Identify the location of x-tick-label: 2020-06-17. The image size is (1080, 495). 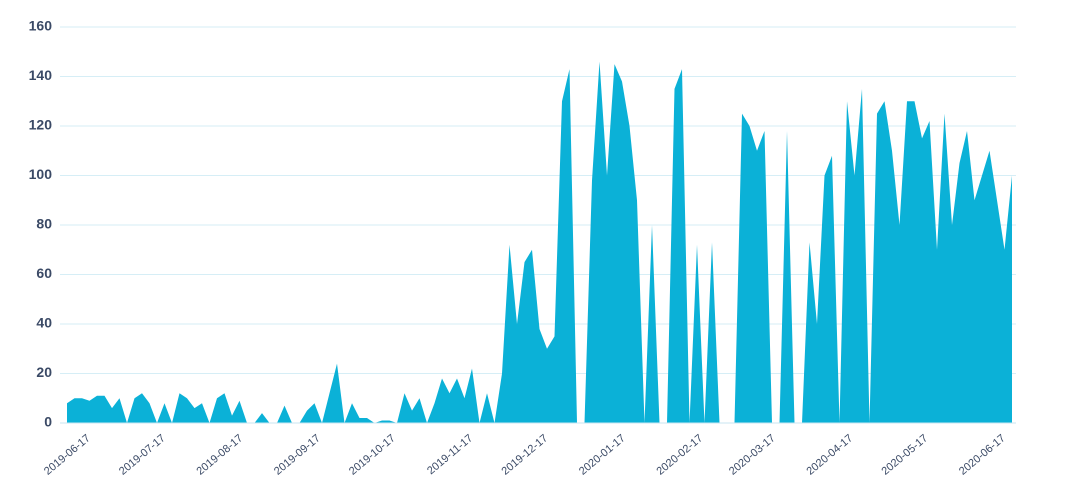
(982, 454).